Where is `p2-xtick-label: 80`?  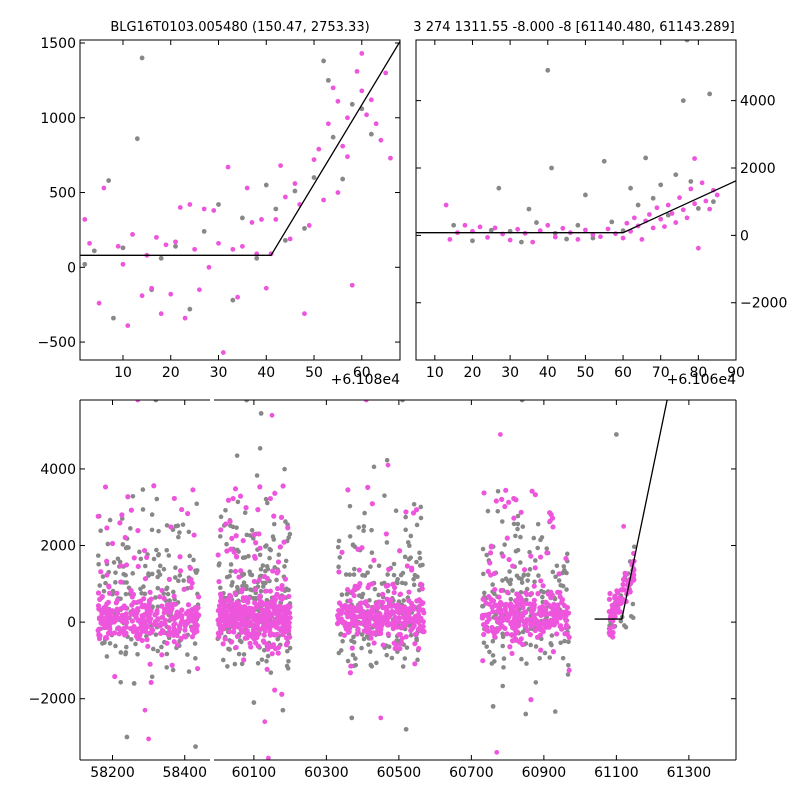
p2-xtick-label: 80 is located at coordinates (698, 373).